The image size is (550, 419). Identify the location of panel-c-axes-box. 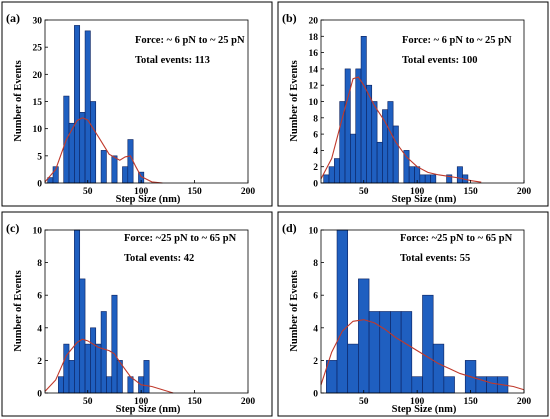
(146, 311).